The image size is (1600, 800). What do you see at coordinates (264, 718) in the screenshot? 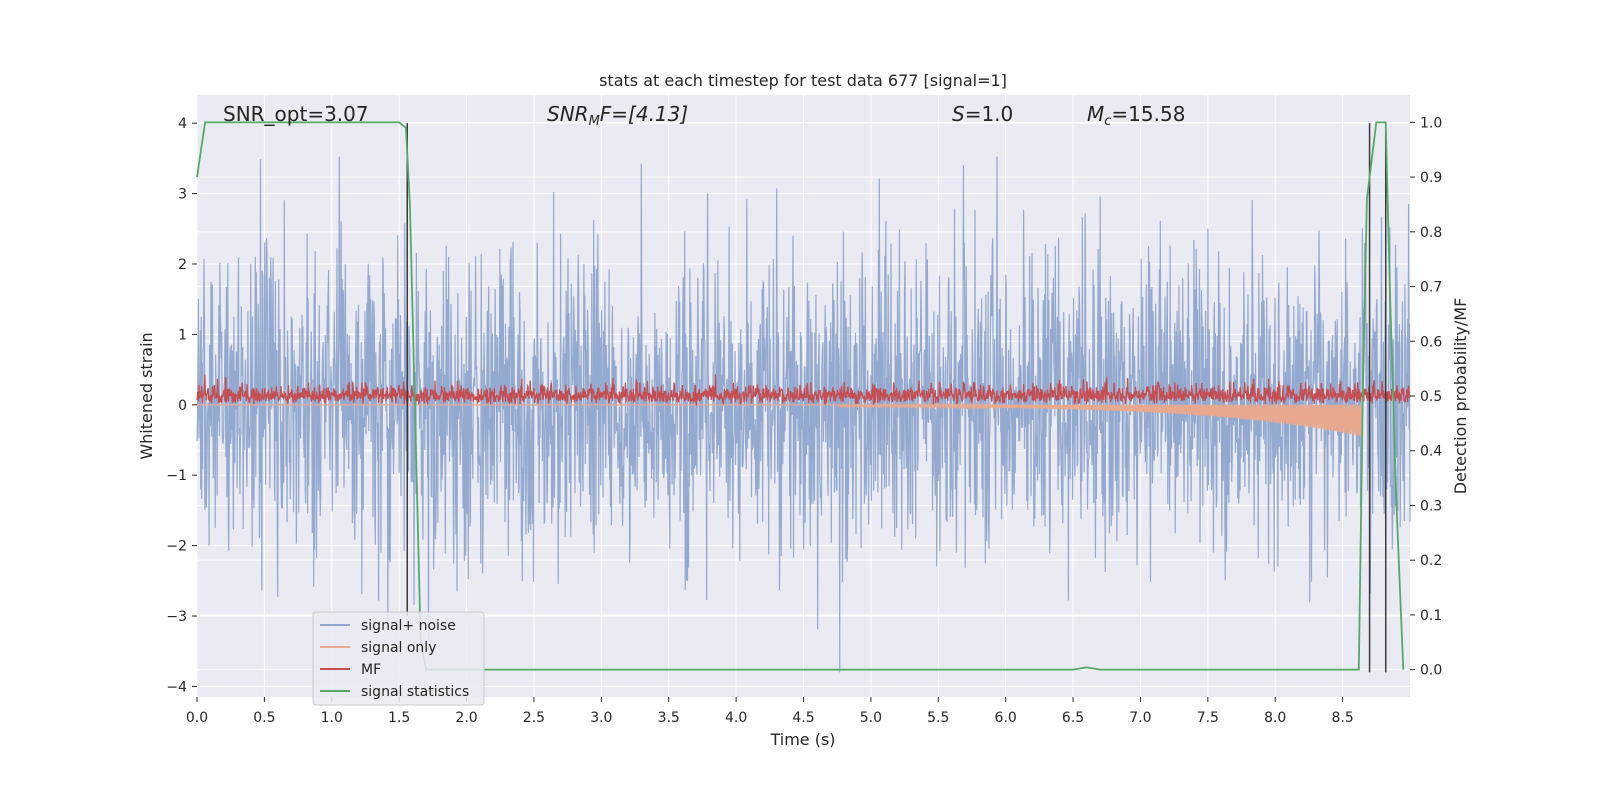
I see `x-tick-label: 0.5` at bounding box center [264, 718].